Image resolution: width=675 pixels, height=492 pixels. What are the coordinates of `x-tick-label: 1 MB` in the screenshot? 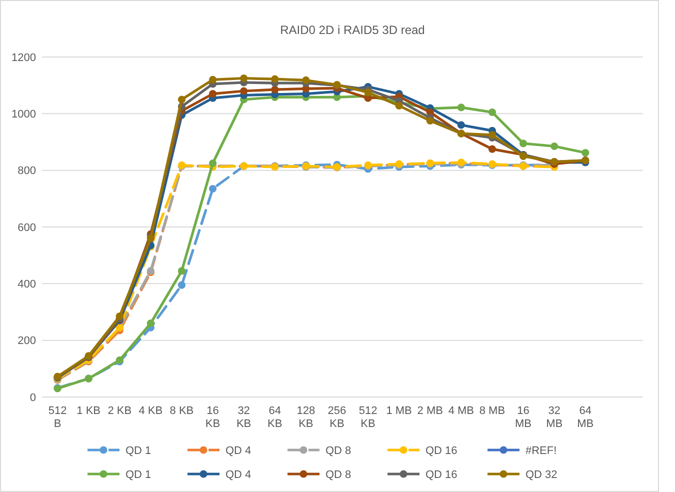 It's located at (399, 411).